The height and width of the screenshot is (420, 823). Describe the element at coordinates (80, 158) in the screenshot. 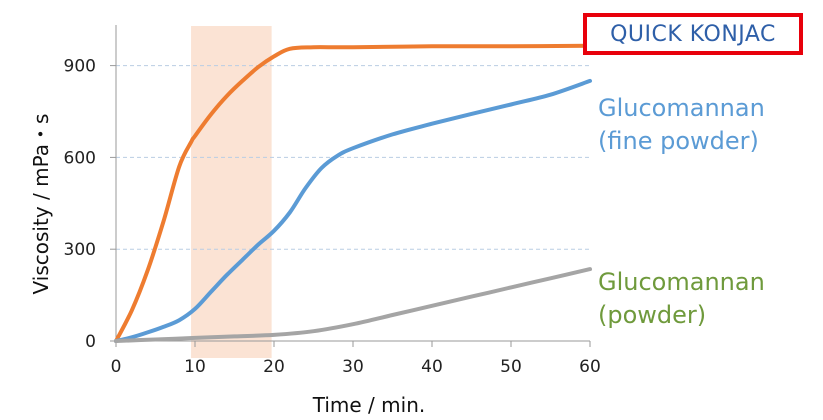

I see `y-tick-label: 600` at that location.